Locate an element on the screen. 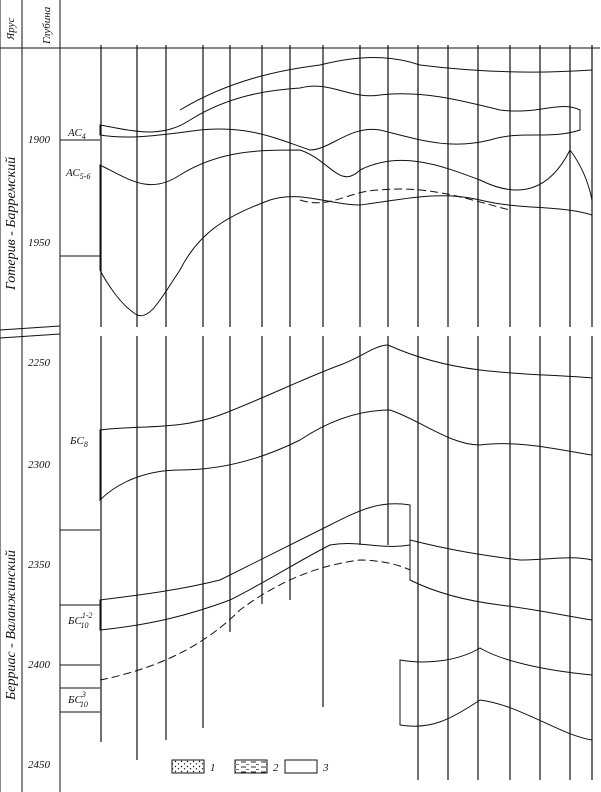  legend-label: 1 is located at coordinates (213, 768).